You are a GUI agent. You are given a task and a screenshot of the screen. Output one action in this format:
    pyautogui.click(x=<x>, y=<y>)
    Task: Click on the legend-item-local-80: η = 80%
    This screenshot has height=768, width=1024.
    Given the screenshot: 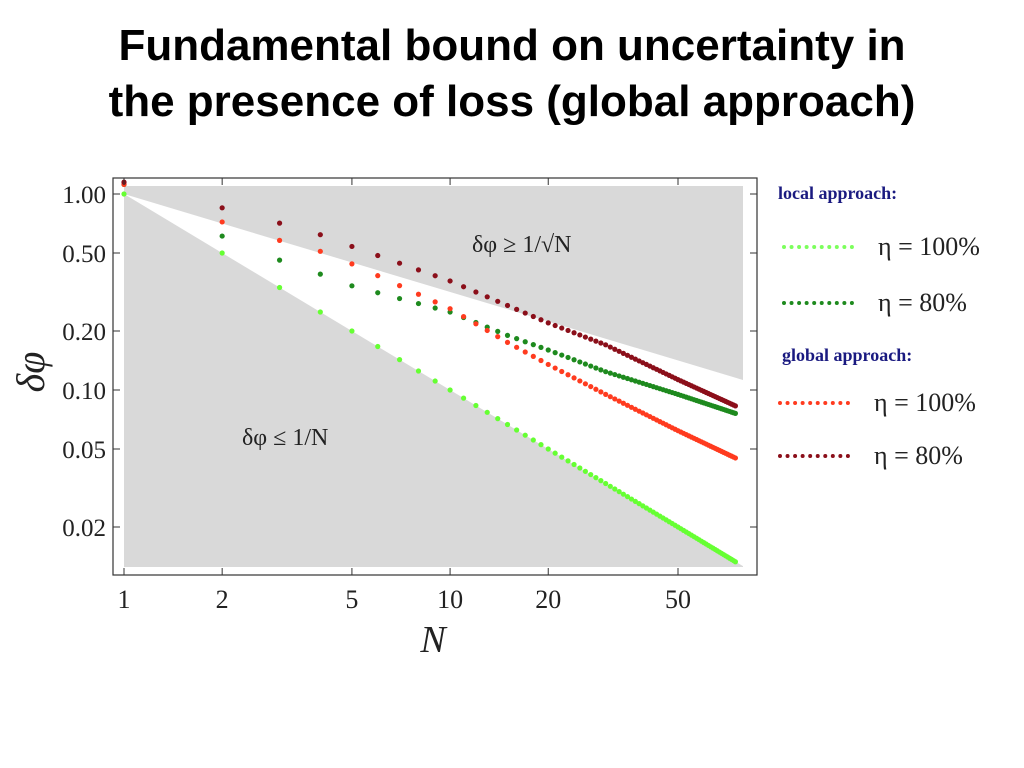 What is the action you would take?
    pyautogui.click(x=897, y=303)
    